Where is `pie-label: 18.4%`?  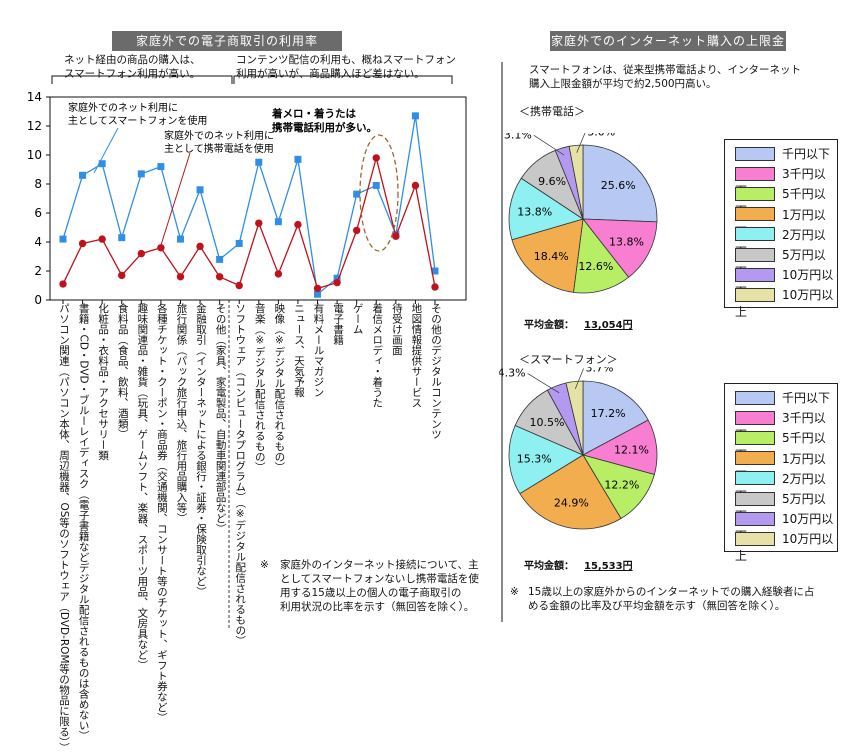
pie-label: 18.4% is located at coordinates (551, 256).